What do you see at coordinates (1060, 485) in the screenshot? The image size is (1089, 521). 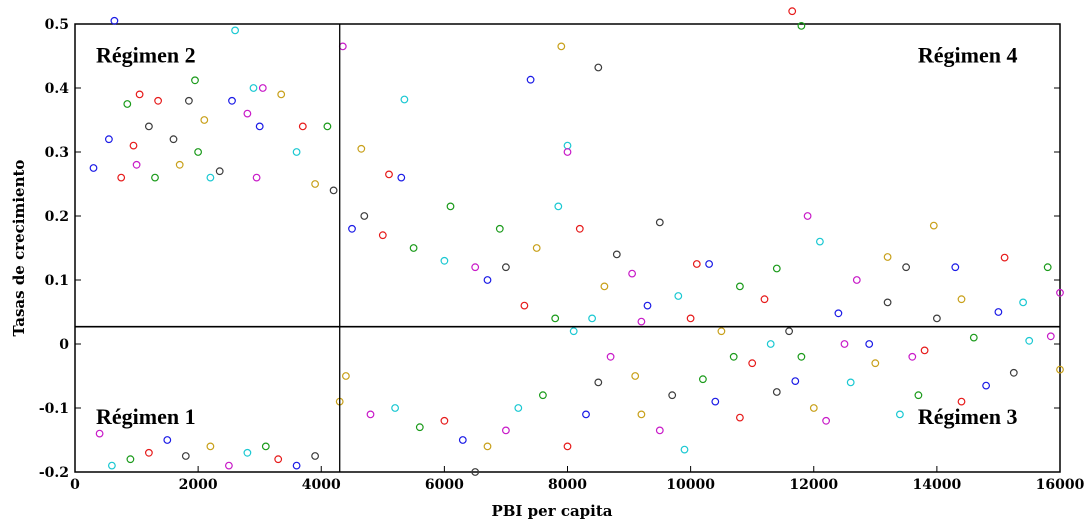 I see `x-tick-label: 16000` at bounding box center [1060, 485].